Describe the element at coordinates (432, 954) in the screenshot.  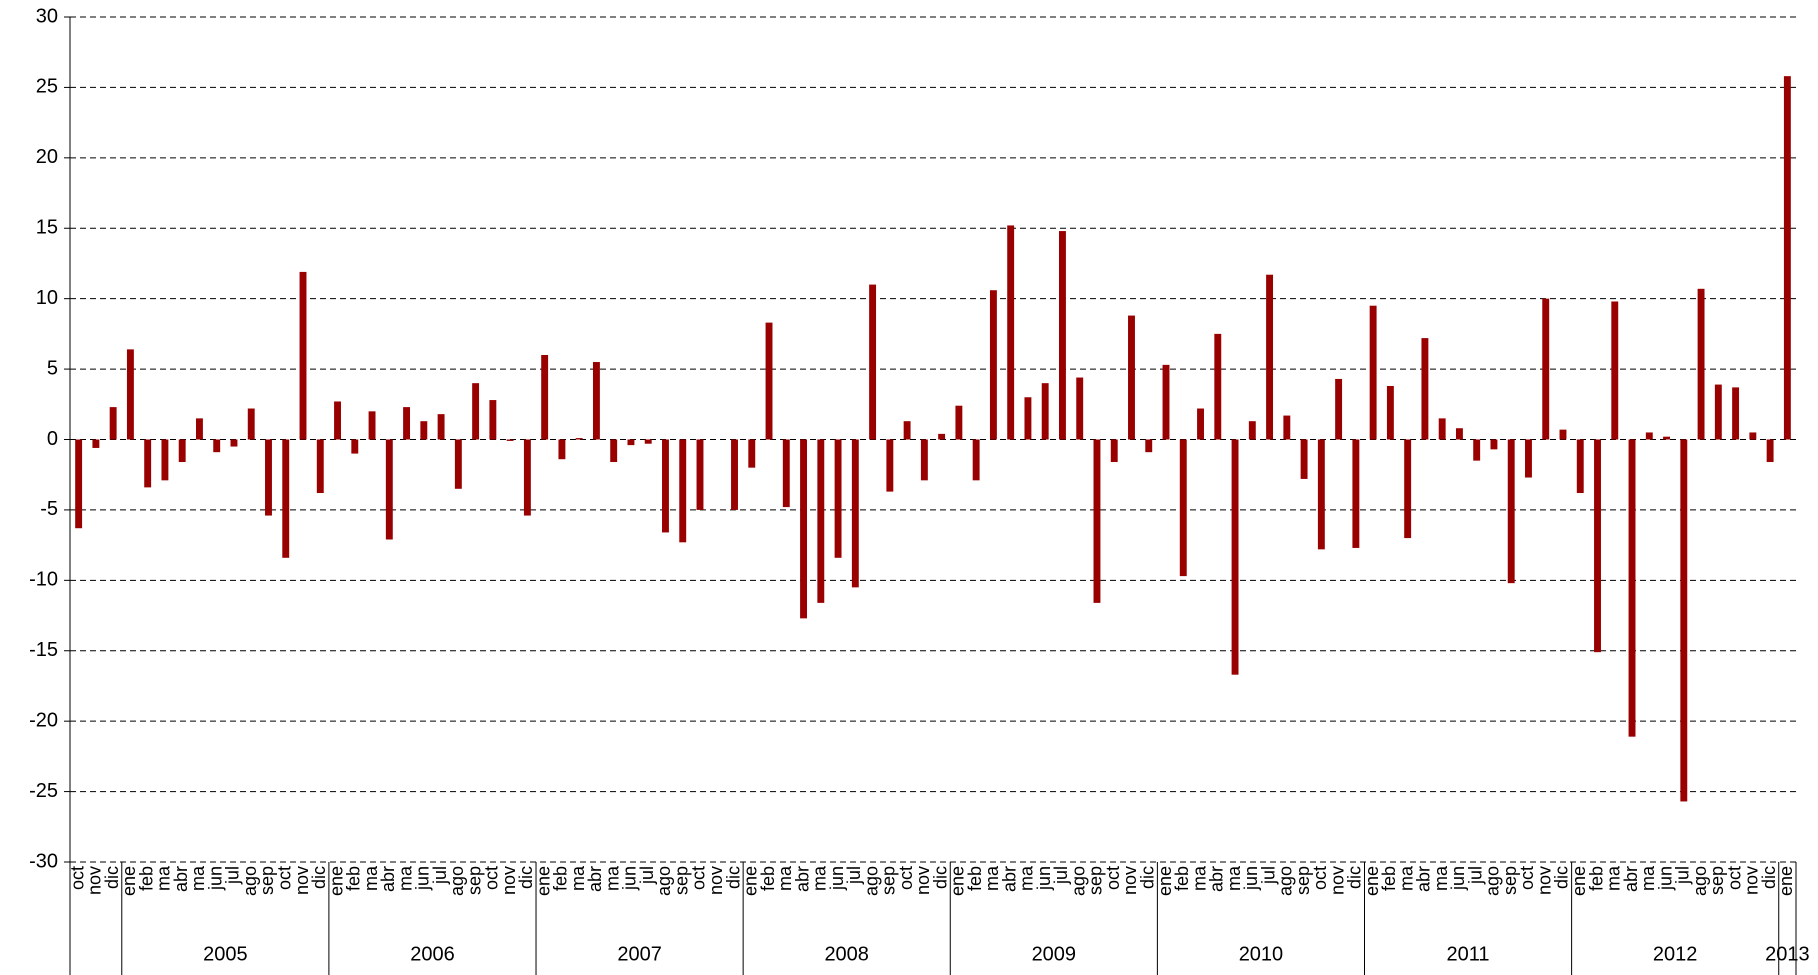
I see `year-label: 2006` at that location.